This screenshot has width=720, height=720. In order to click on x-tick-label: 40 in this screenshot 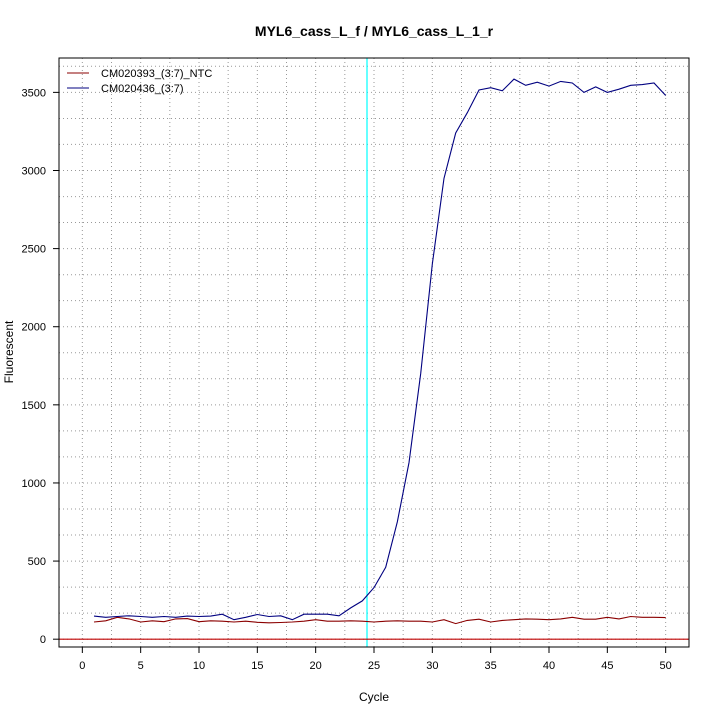, I will do `click(549, 666)`.